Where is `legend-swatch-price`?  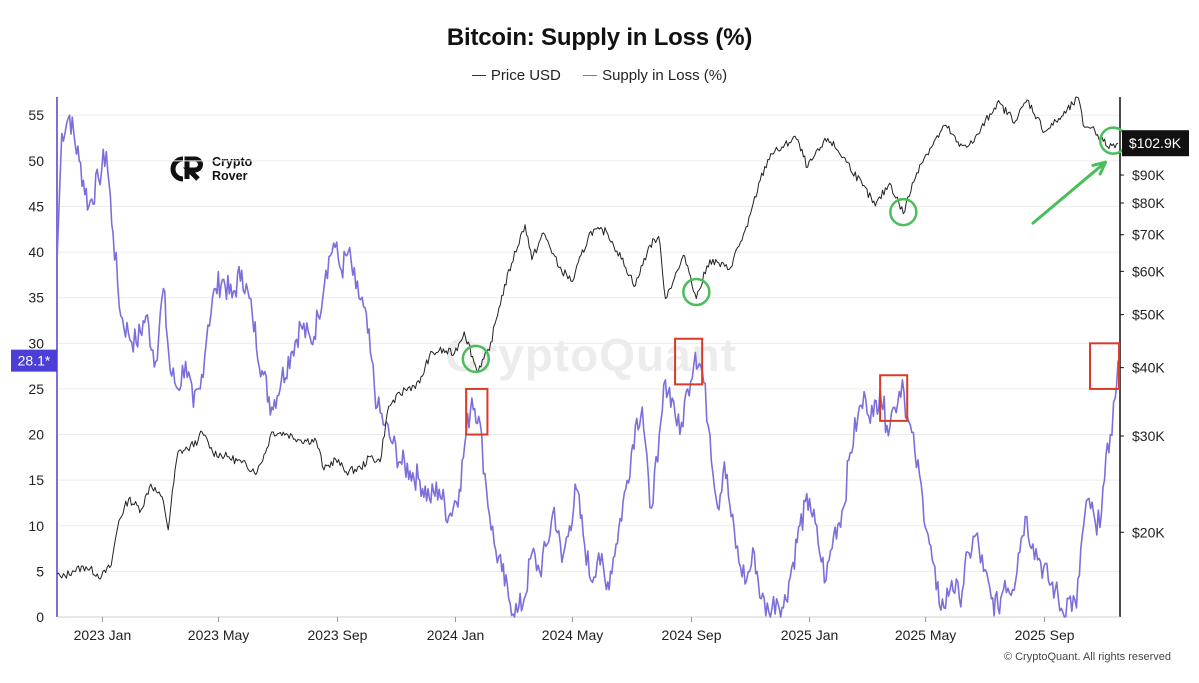
legend-swatch-price is located at coordinates (478, 75).